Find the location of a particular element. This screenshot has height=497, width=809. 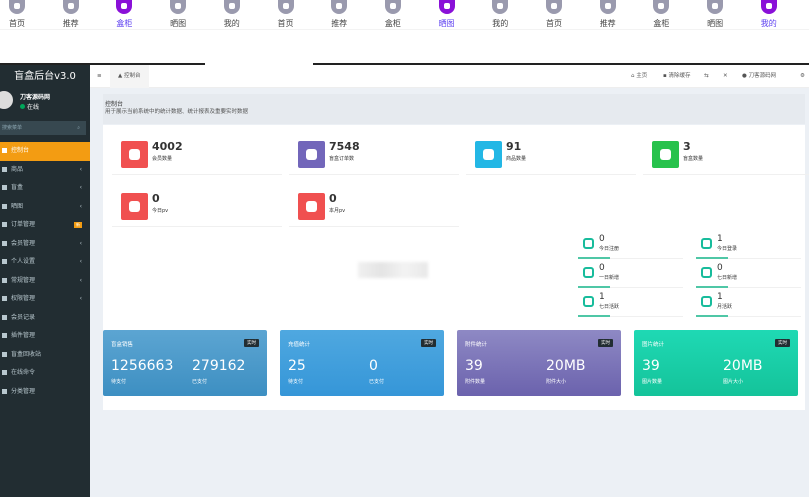

summary-card: 盲盒销售 实时 1256663 待支付 279162 已支付 is located at coordinates (185, 363).